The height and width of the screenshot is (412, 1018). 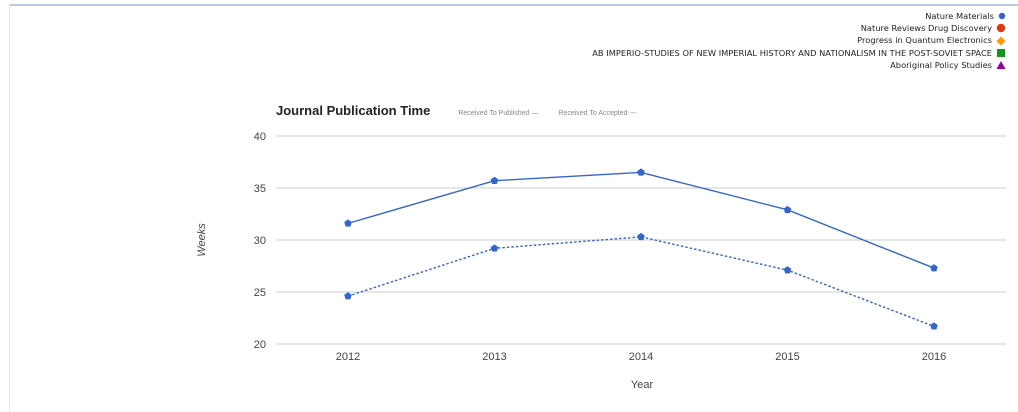 What do you see at coordinates (941, 64) in the screenshot?
I see `legend-label: Aboriginal Policy Studies` at bounding box center [941, 64].